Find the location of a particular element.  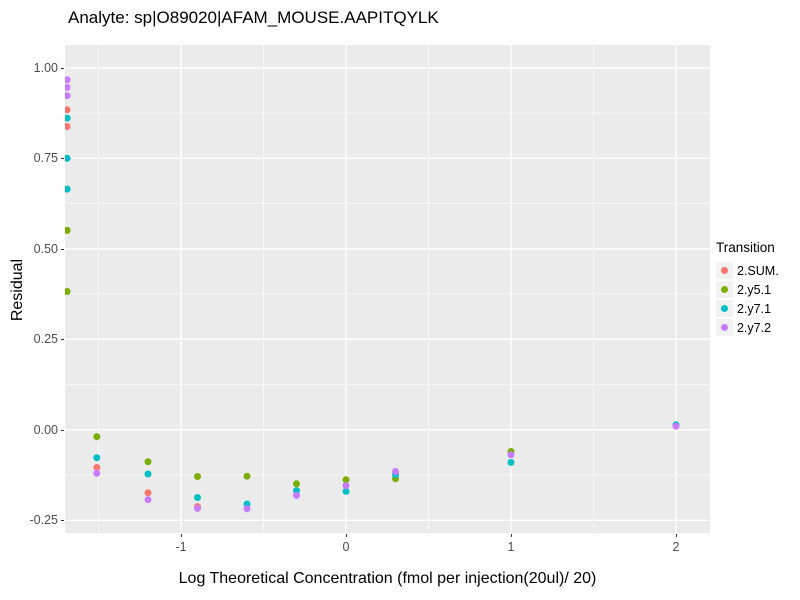

legend: Transition 2.SUM. 2.y5.1 2.y7.1 2.y7.2 is located at coordinates (747, 288).